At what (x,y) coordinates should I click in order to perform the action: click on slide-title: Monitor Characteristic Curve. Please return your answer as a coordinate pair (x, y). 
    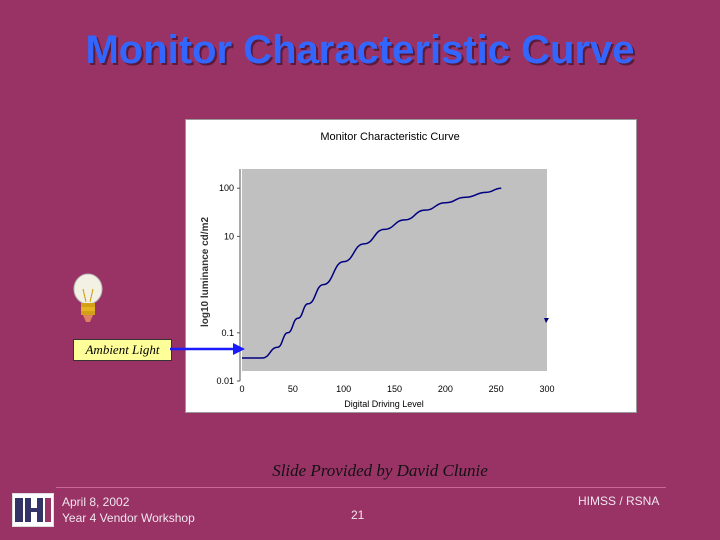
    Looking at the image, I should click on (360, 50).